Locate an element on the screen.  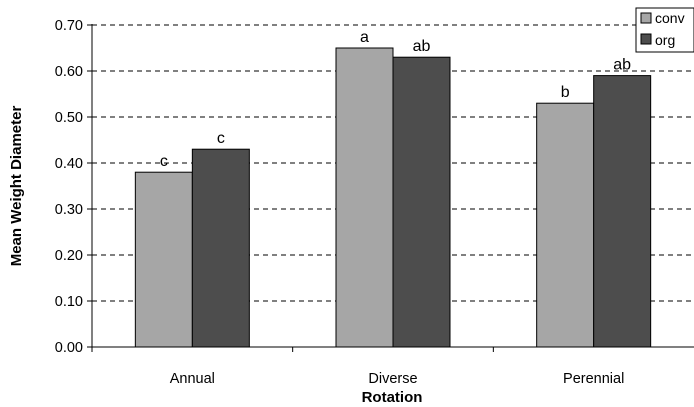
legend-swatch-conv is located at coordinates (646, 18).